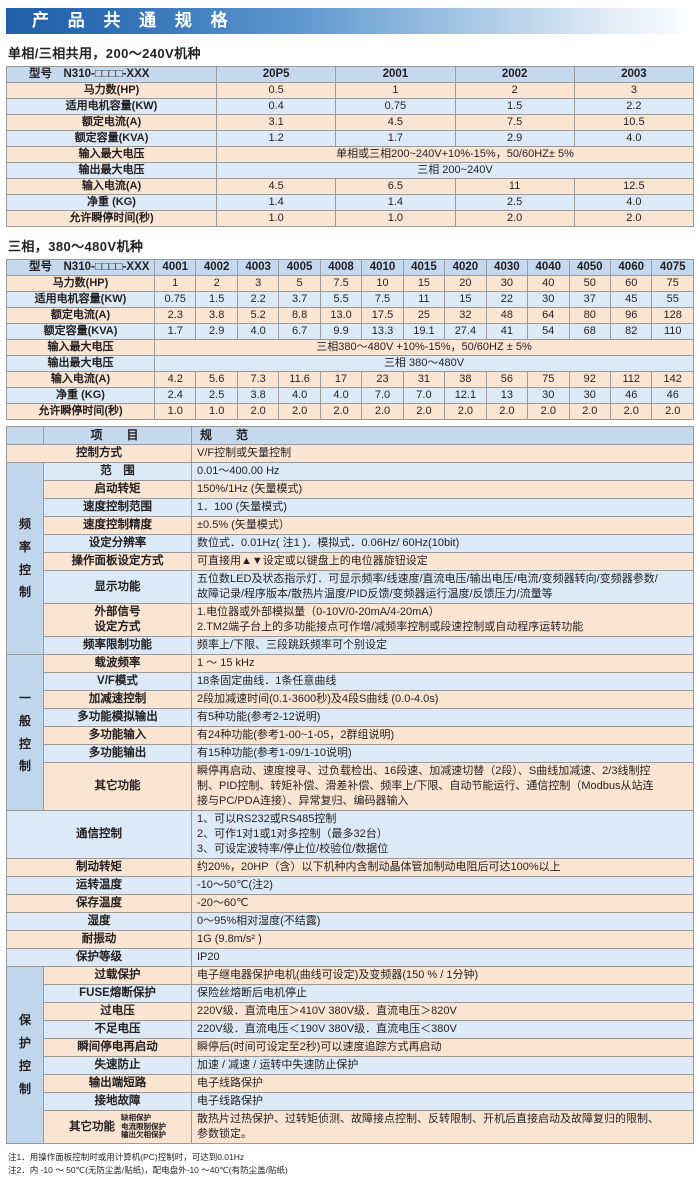 Image resolution: width=700 pixels, height=1177 pixels. Describe the element at coordinates (276, 90) in the screenshot. I see `row-value: 0.5` at that location.